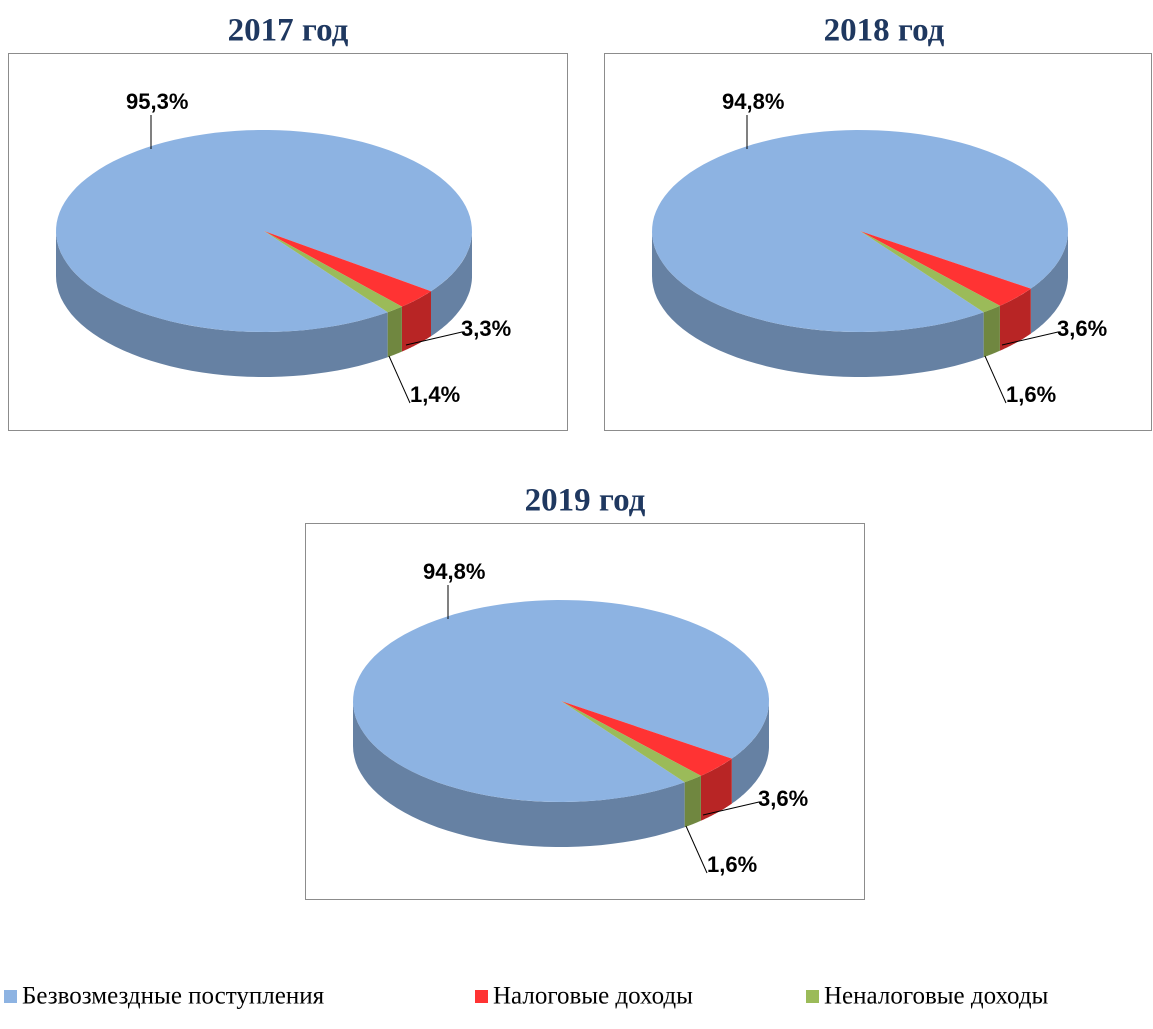  What do you see at coordinates (936, 996) in the screenshot?
I see `legend-label: Неналоговые доходы` at bounding box center [936, 996].